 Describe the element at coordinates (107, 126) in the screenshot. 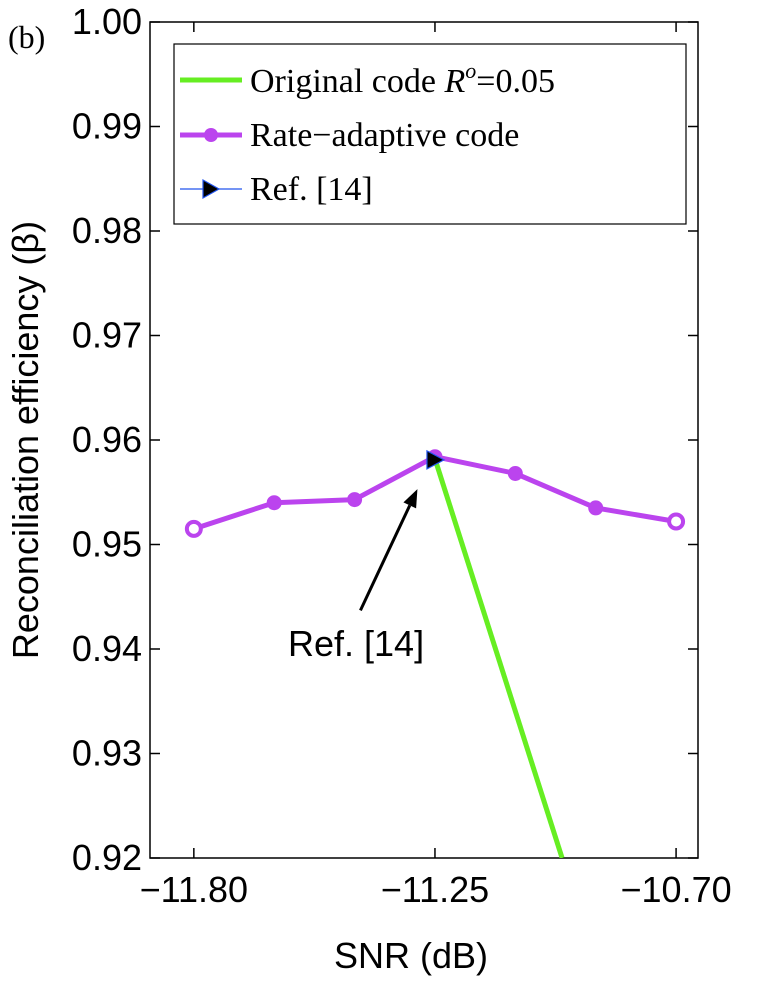

I see `y-tick-label: 0.99` at that location.